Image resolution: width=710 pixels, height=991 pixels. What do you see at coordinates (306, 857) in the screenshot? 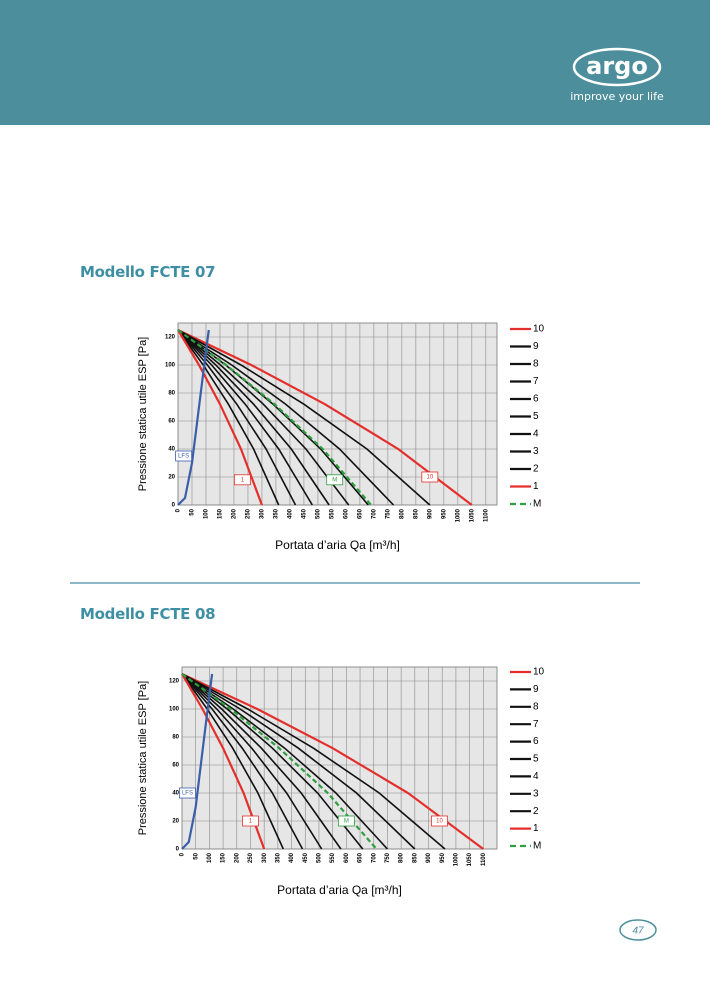
I see `x-tick-label: 450` at bounding box center [306, 857].